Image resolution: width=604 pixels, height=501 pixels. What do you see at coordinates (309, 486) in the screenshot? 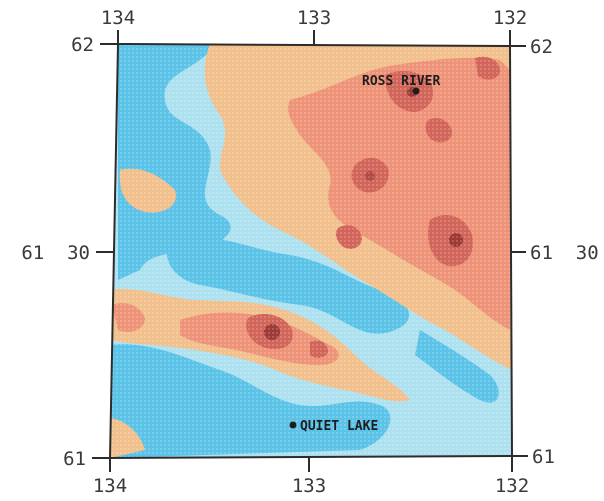
I see `longitude-label-bottom-center: 133` at bounding box center [309, 486].